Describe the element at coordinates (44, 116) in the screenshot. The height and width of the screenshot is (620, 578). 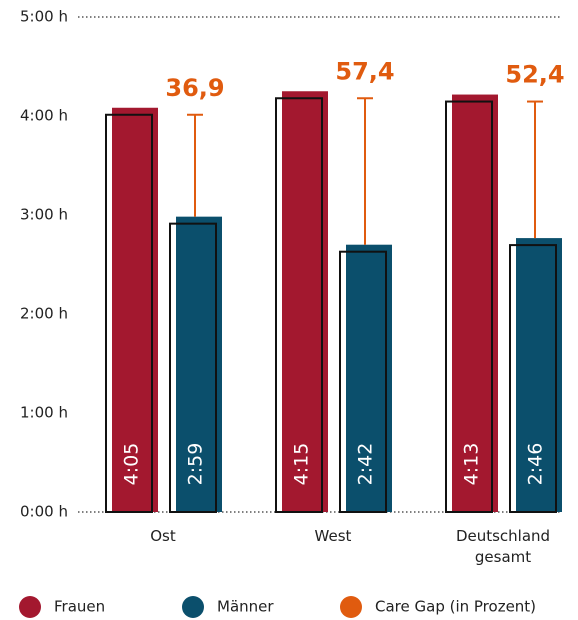
I see `y-tick-label: 4:00 h` at that location.